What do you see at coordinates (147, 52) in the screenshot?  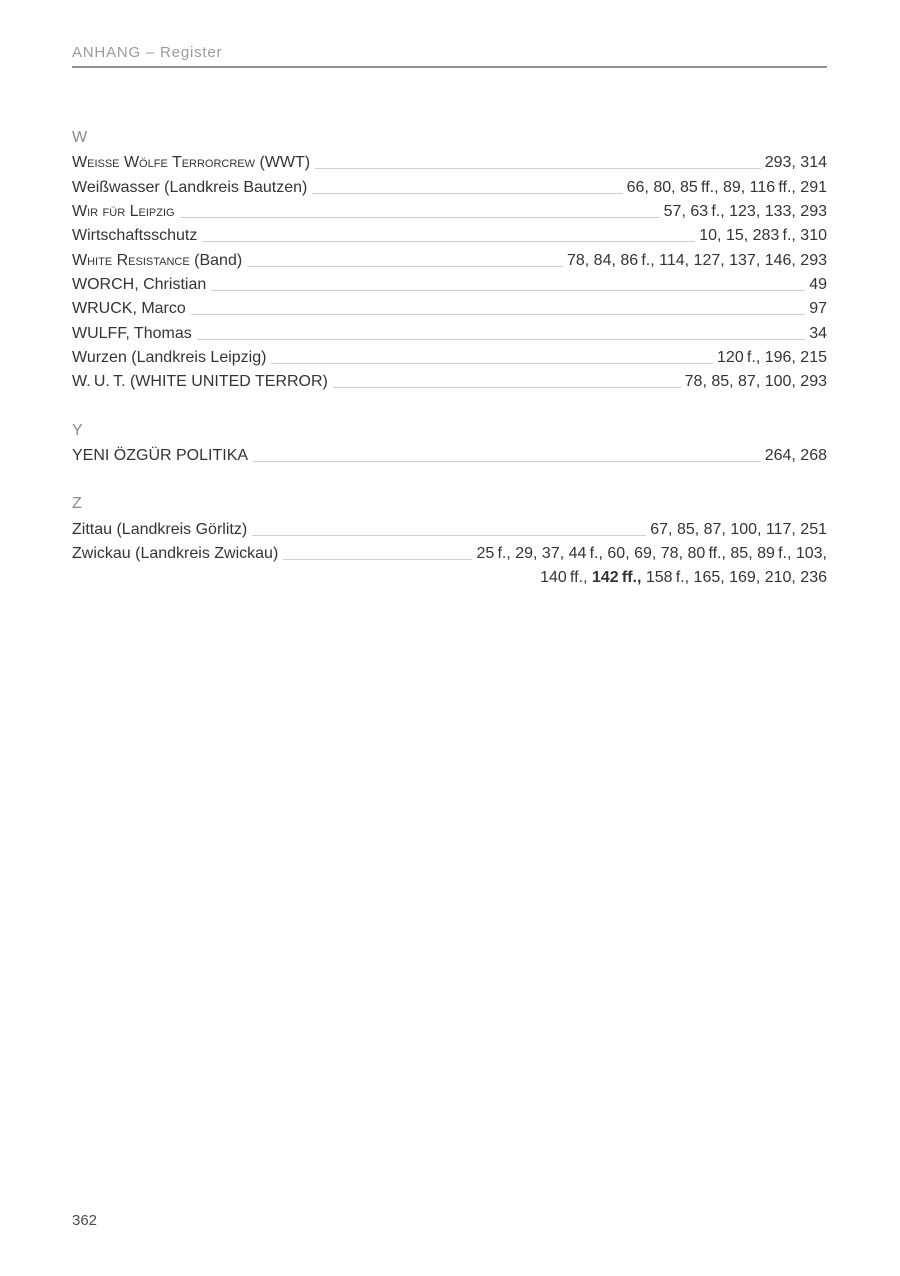 I see `running-title: ANHANG – Register` at bounding box center [147, 52].